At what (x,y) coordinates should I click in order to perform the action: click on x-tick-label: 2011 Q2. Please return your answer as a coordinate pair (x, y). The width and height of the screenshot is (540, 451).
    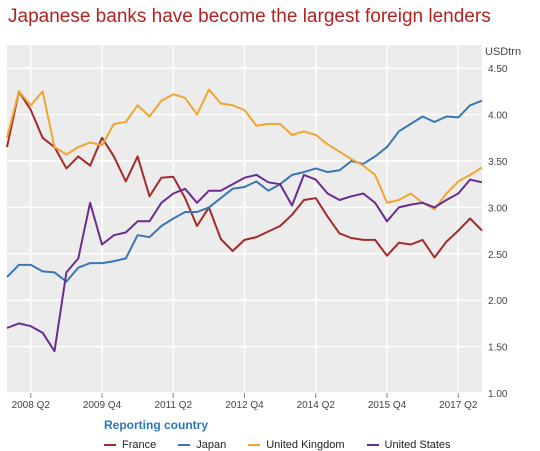
    Looking at the image, I should click on (173, 405).